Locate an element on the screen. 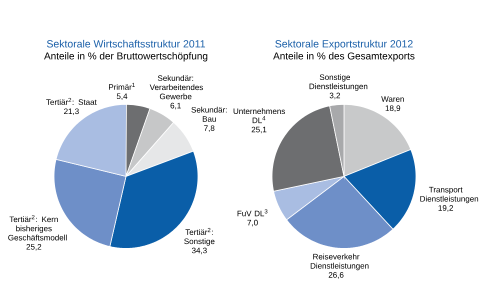  chart-subtitle: Anteile in % des Gesamtexports is located at coordinates (344, 57).